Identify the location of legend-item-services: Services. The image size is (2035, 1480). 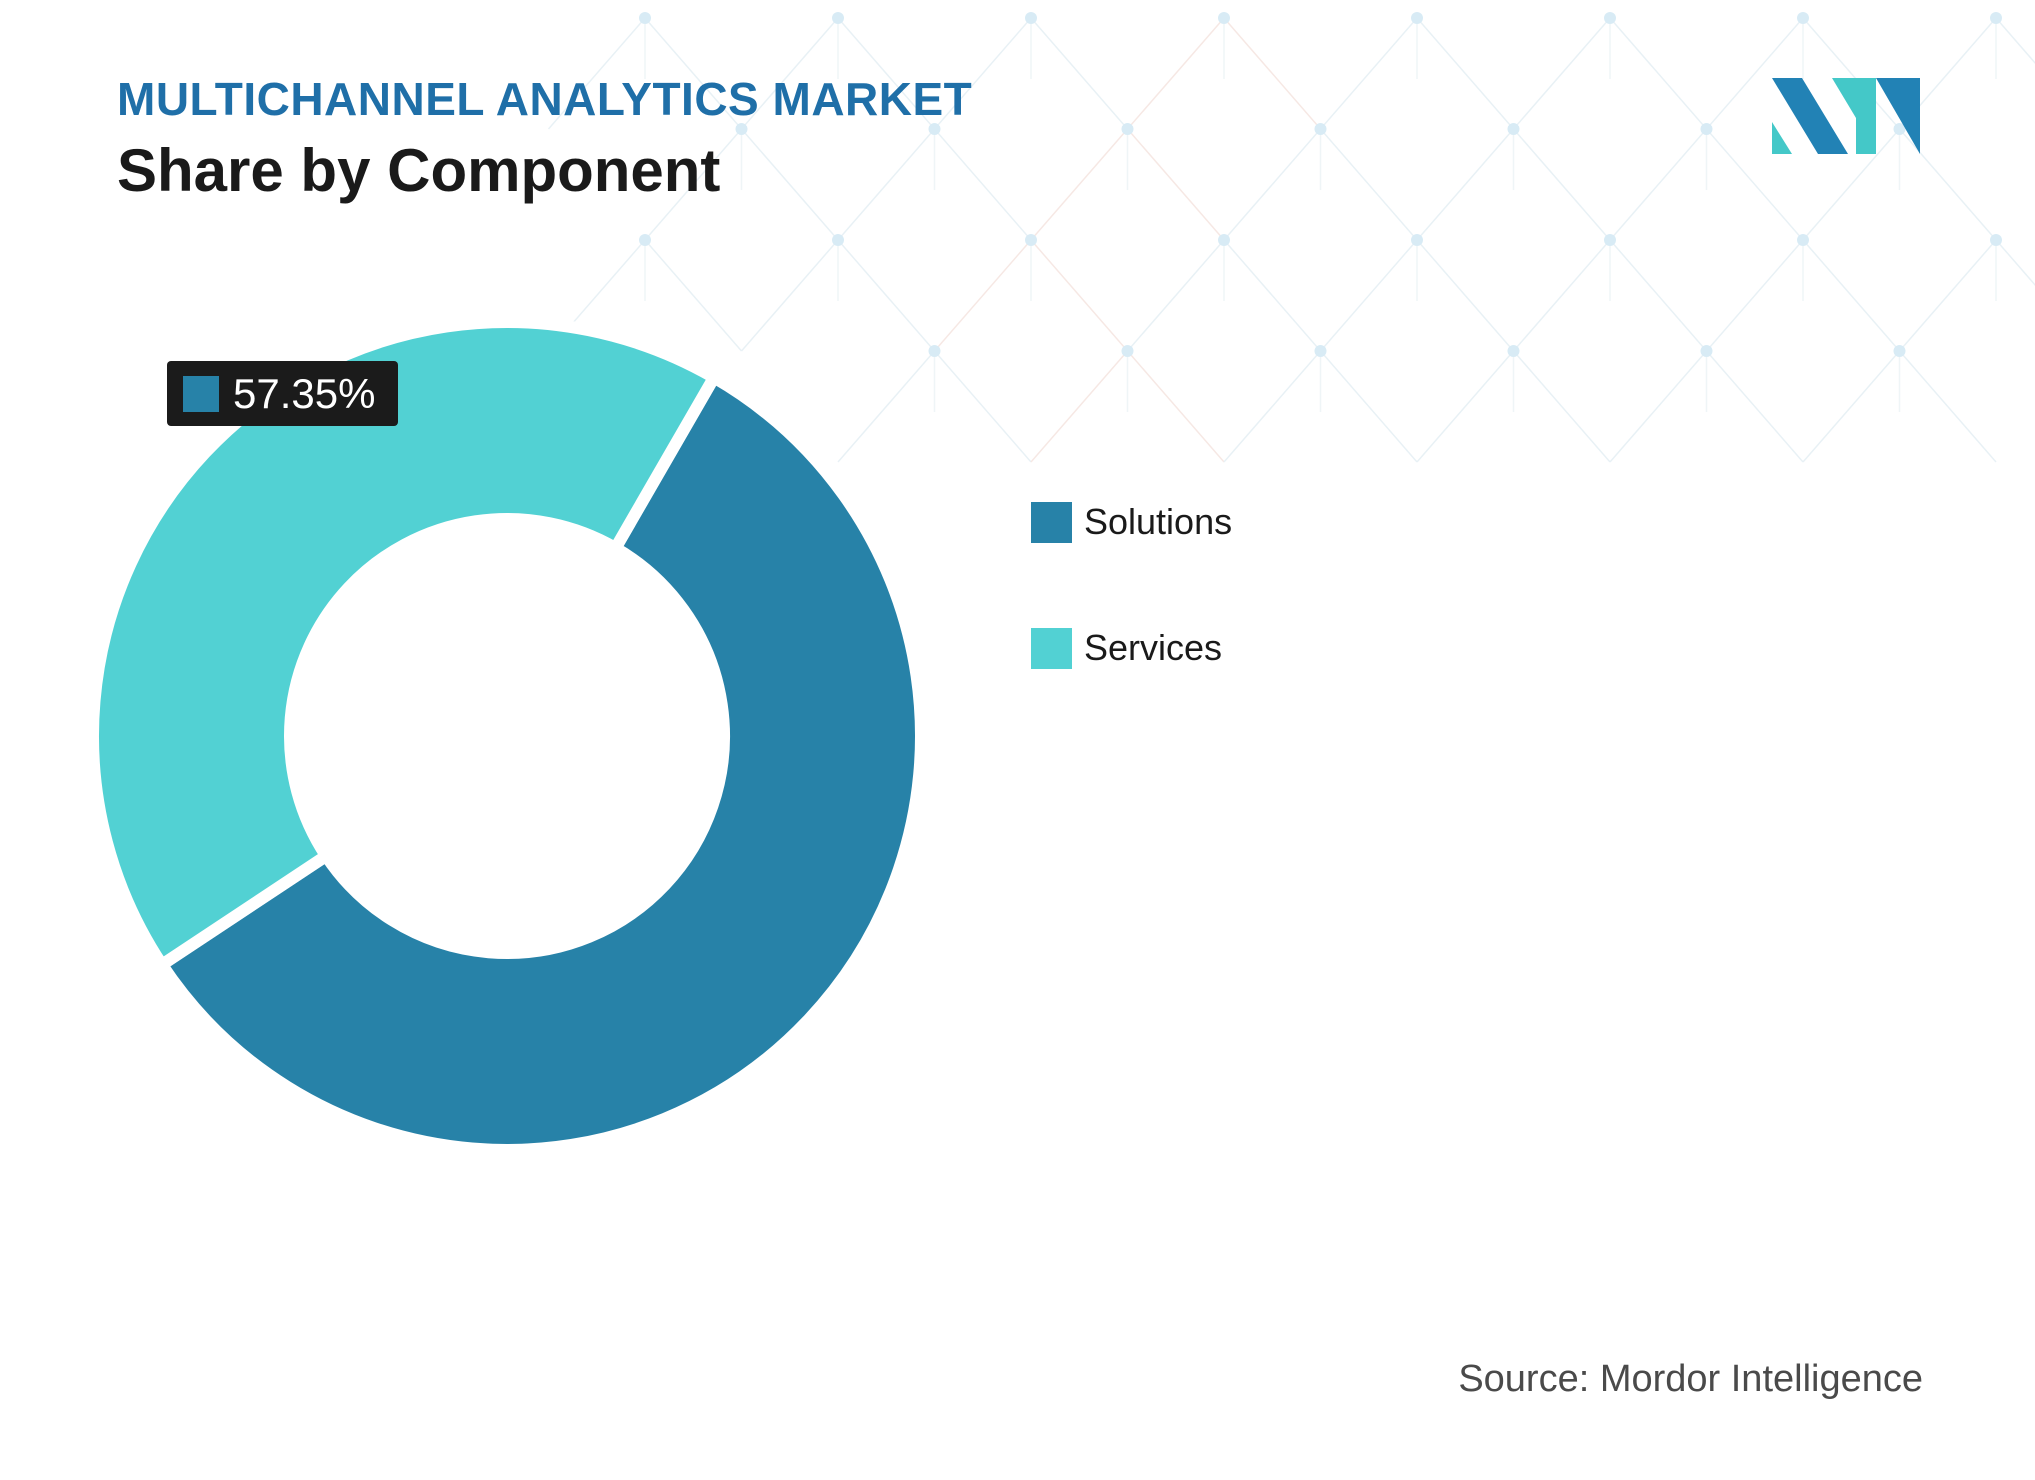
(1131, 648).